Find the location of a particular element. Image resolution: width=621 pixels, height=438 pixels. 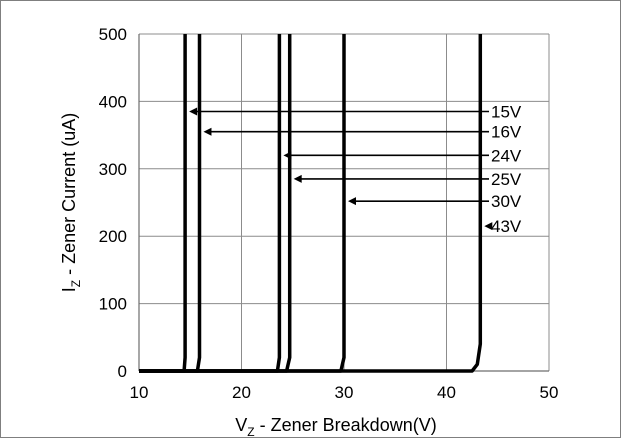

arrowhead-16V is located at coordinates (207, 131).